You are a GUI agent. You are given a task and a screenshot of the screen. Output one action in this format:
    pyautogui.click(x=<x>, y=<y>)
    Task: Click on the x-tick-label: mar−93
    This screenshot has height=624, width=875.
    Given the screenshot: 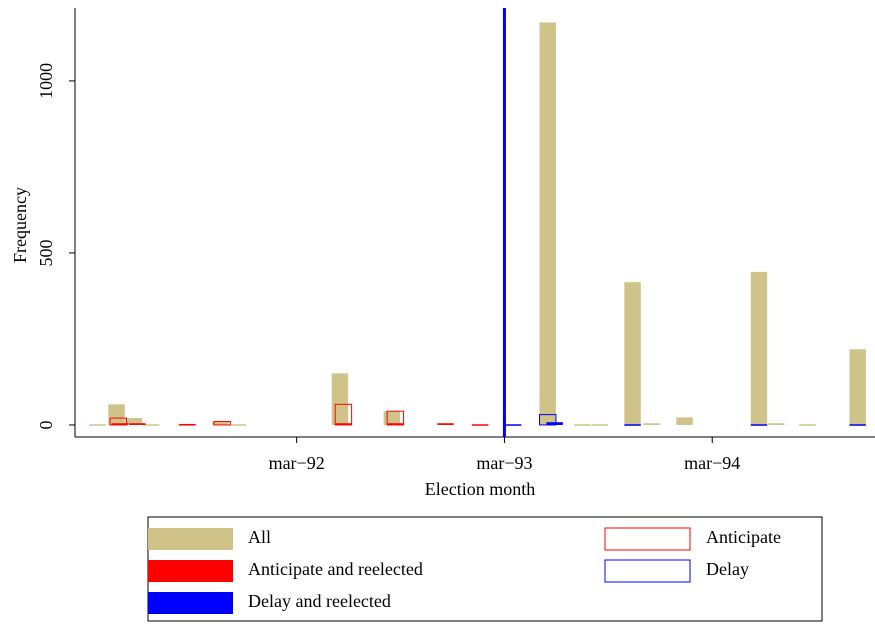 What is the action you would take?
    pyautogui.click(x=504, y=463)
    